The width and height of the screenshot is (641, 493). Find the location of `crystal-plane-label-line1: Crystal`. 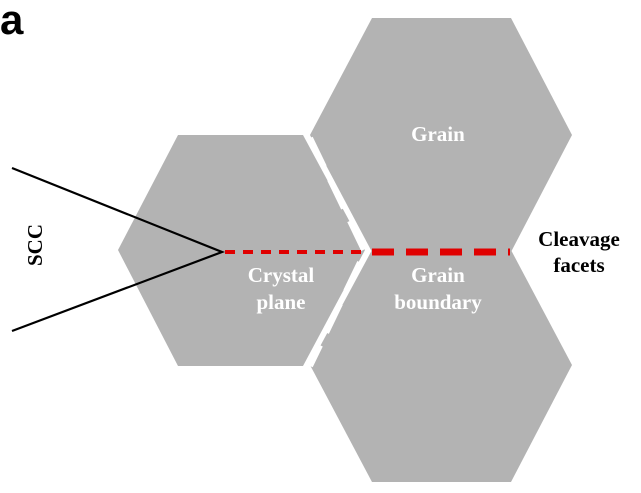

crystal-plane-label-line1: Crystal is located at coordinates (281, 275).